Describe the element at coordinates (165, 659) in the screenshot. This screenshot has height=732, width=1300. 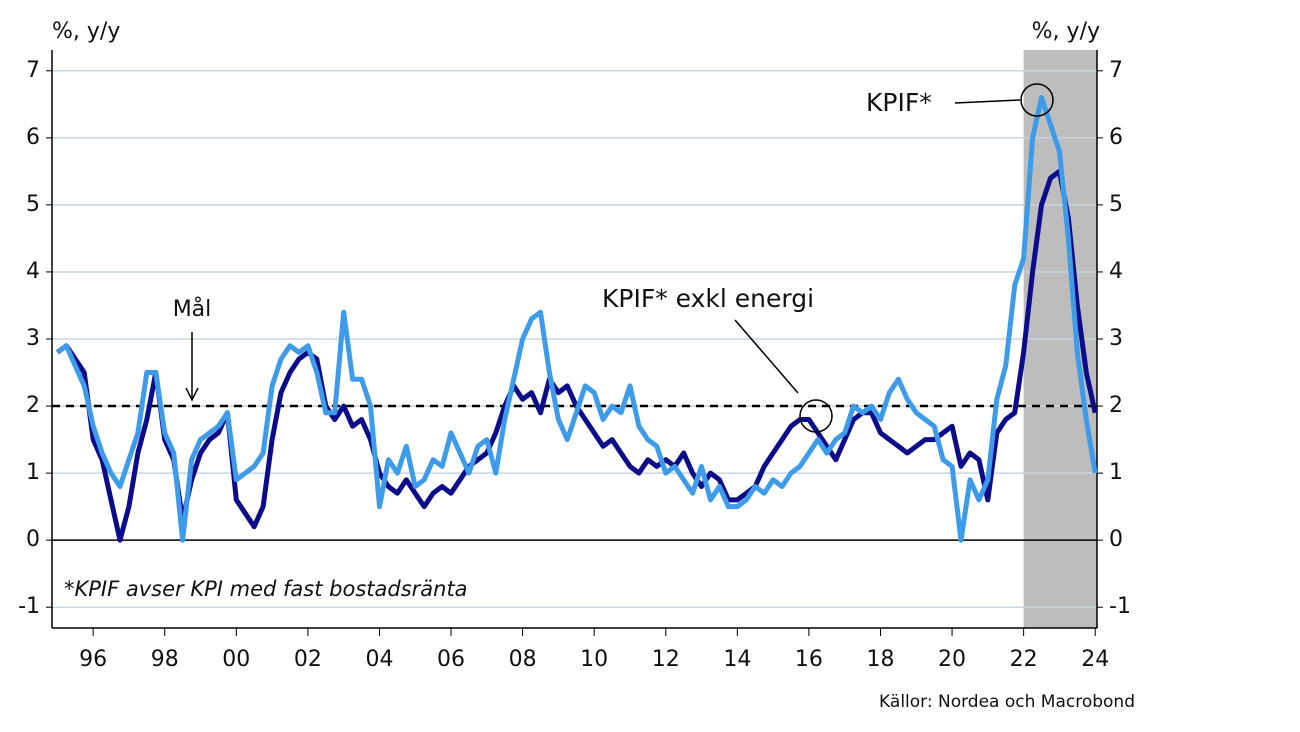
I see `x-tick-label: 98` at that location.